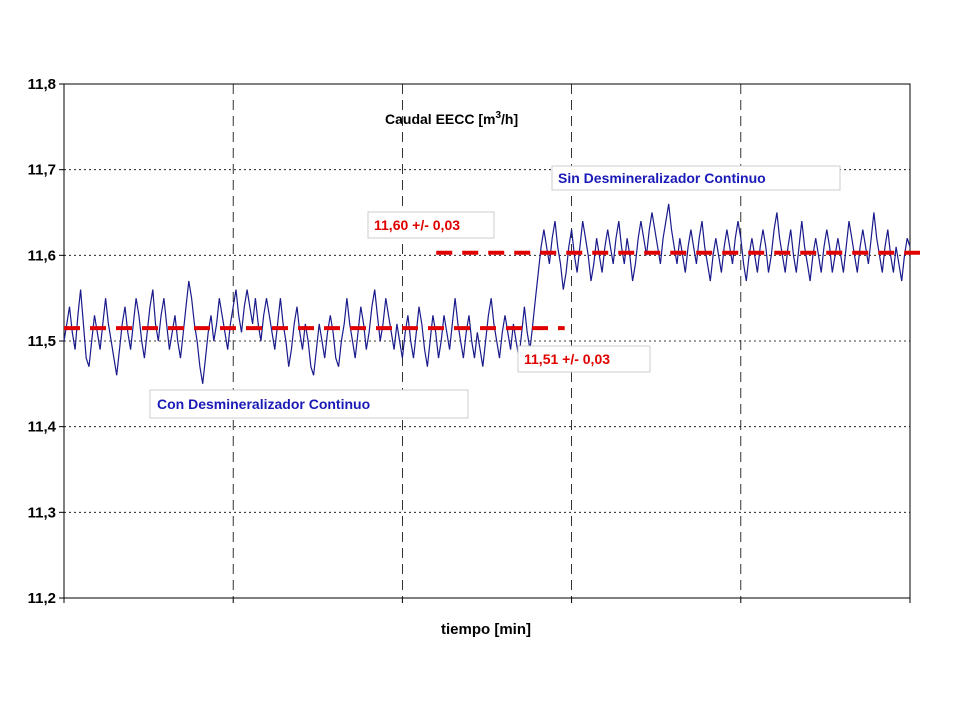 This screenshot has height=720, width=960. I want to click on y-tick-label: 11,8, so click(42, 84).